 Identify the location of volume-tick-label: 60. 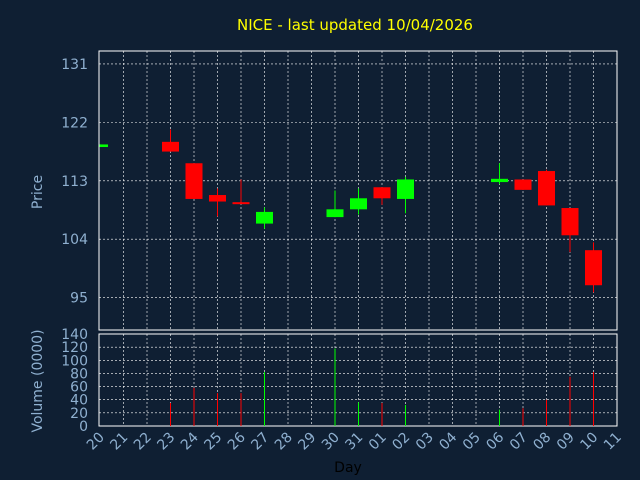
(79, 388).